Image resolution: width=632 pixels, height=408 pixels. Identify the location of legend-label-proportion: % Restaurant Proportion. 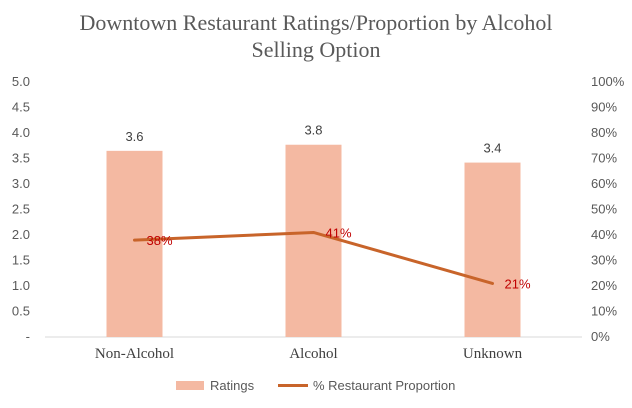
(384, 385).